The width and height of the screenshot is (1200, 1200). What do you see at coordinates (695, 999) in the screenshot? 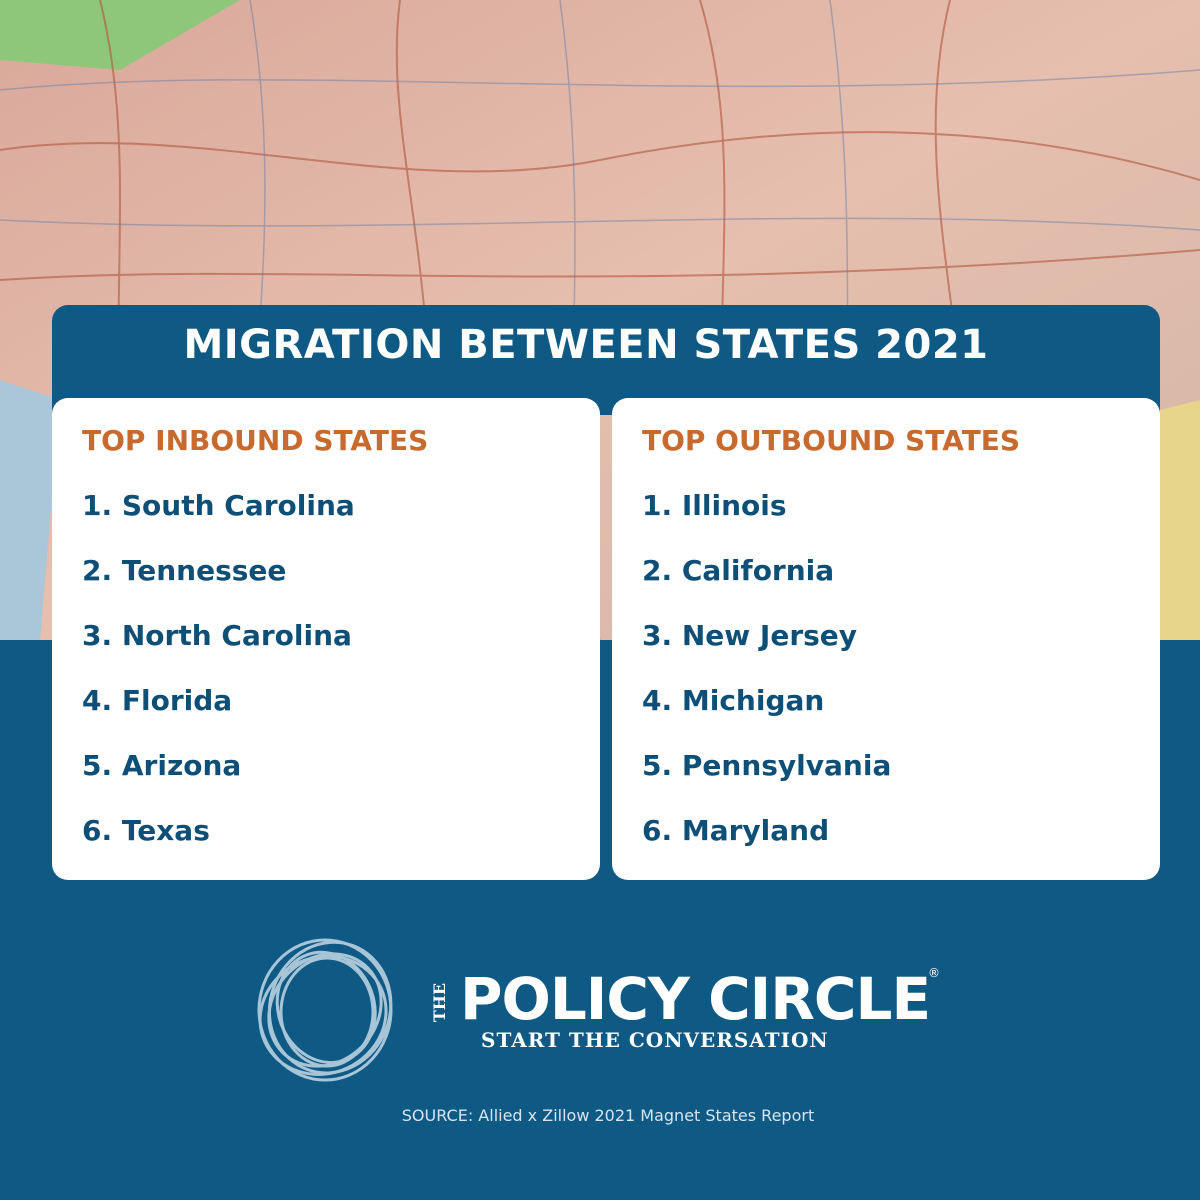
I see `logo-name: POLICY CIRCLE` at bounding box center [695, 999].